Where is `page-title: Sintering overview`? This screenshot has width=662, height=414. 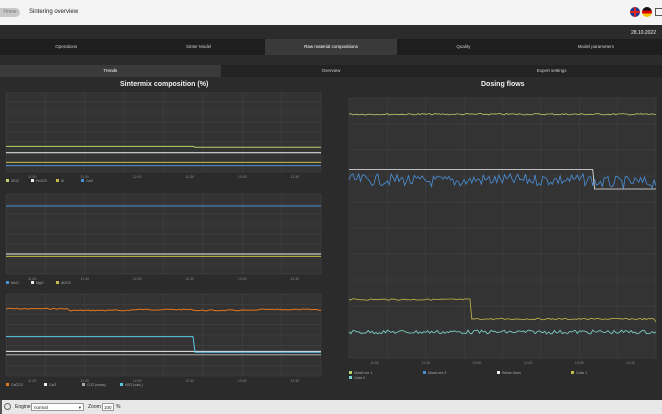
page-title: Sintering overview is located at coordinates (54, 12).